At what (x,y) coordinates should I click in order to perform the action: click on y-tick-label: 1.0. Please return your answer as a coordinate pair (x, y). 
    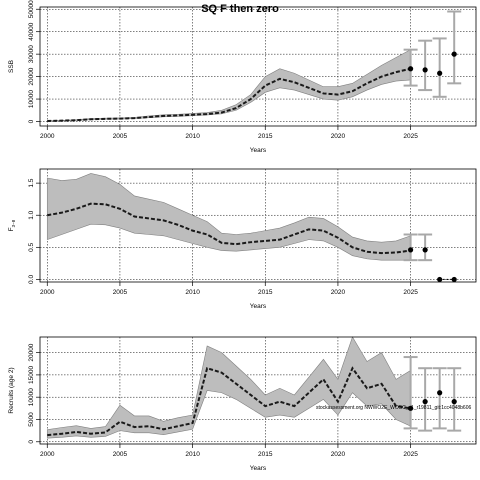
    Looking at the image, I should click on (31, 214).